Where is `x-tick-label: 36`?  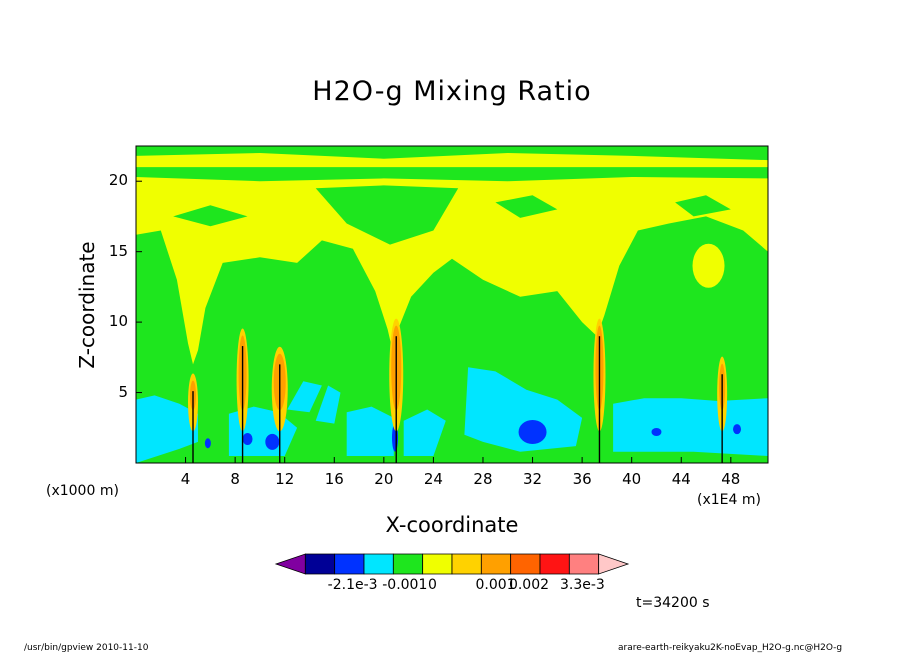
x-tick-label: 36 is located at coordinates (582, 479).